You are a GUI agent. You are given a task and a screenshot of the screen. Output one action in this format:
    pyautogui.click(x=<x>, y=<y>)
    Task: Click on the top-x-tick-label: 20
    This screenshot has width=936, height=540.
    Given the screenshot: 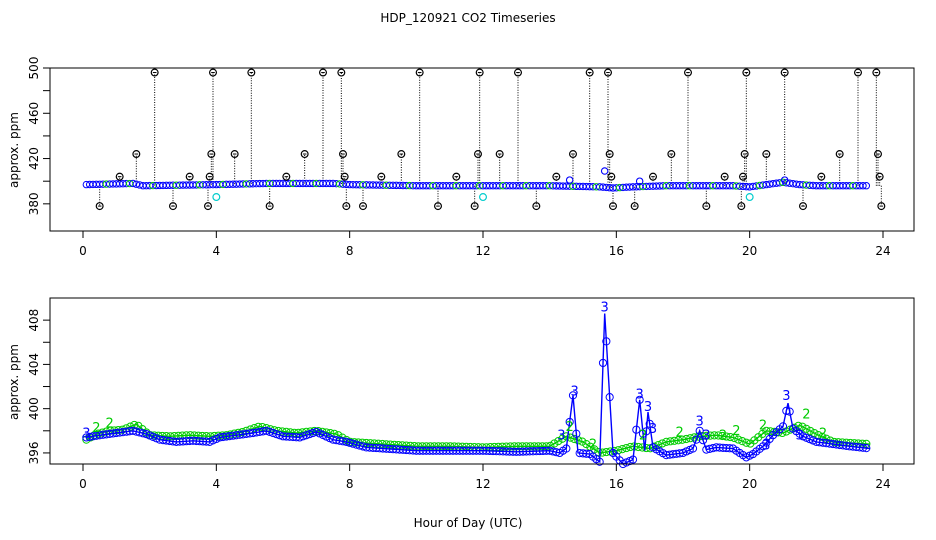 What is the action you would take?
    pyautogui.click(x=749, y=251)
    